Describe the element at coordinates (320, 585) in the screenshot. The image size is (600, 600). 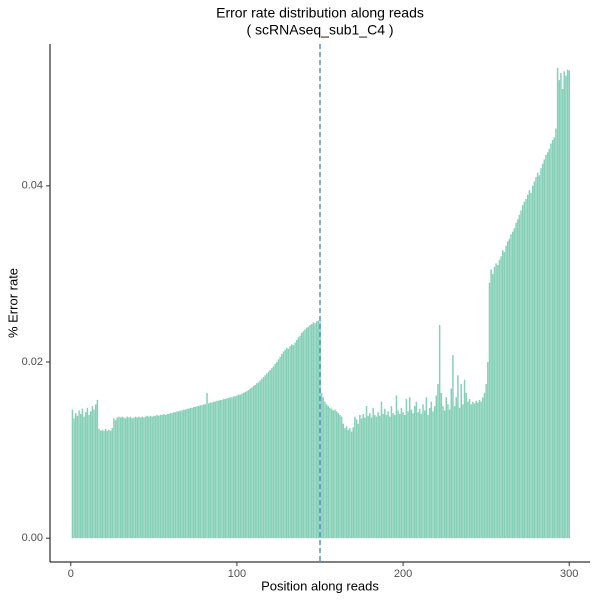
I see `x-axis-title: Position along reads` at that location.